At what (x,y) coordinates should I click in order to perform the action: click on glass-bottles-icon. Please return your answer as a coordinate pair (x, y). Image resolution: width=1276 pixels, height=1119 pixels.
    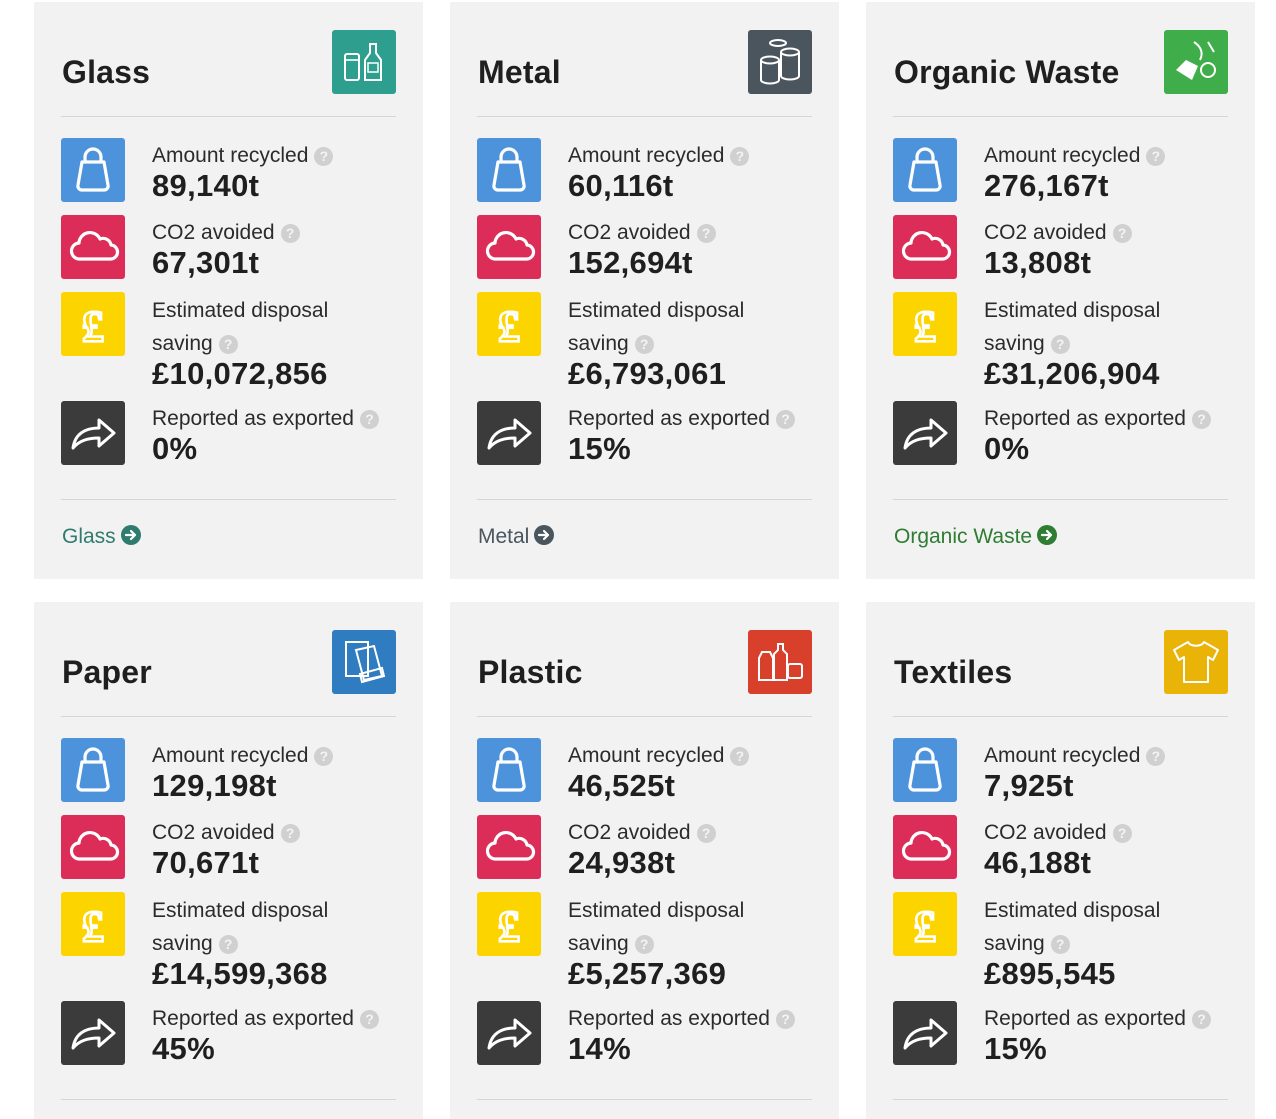
    Looking at the image, I should click on (364, 62).